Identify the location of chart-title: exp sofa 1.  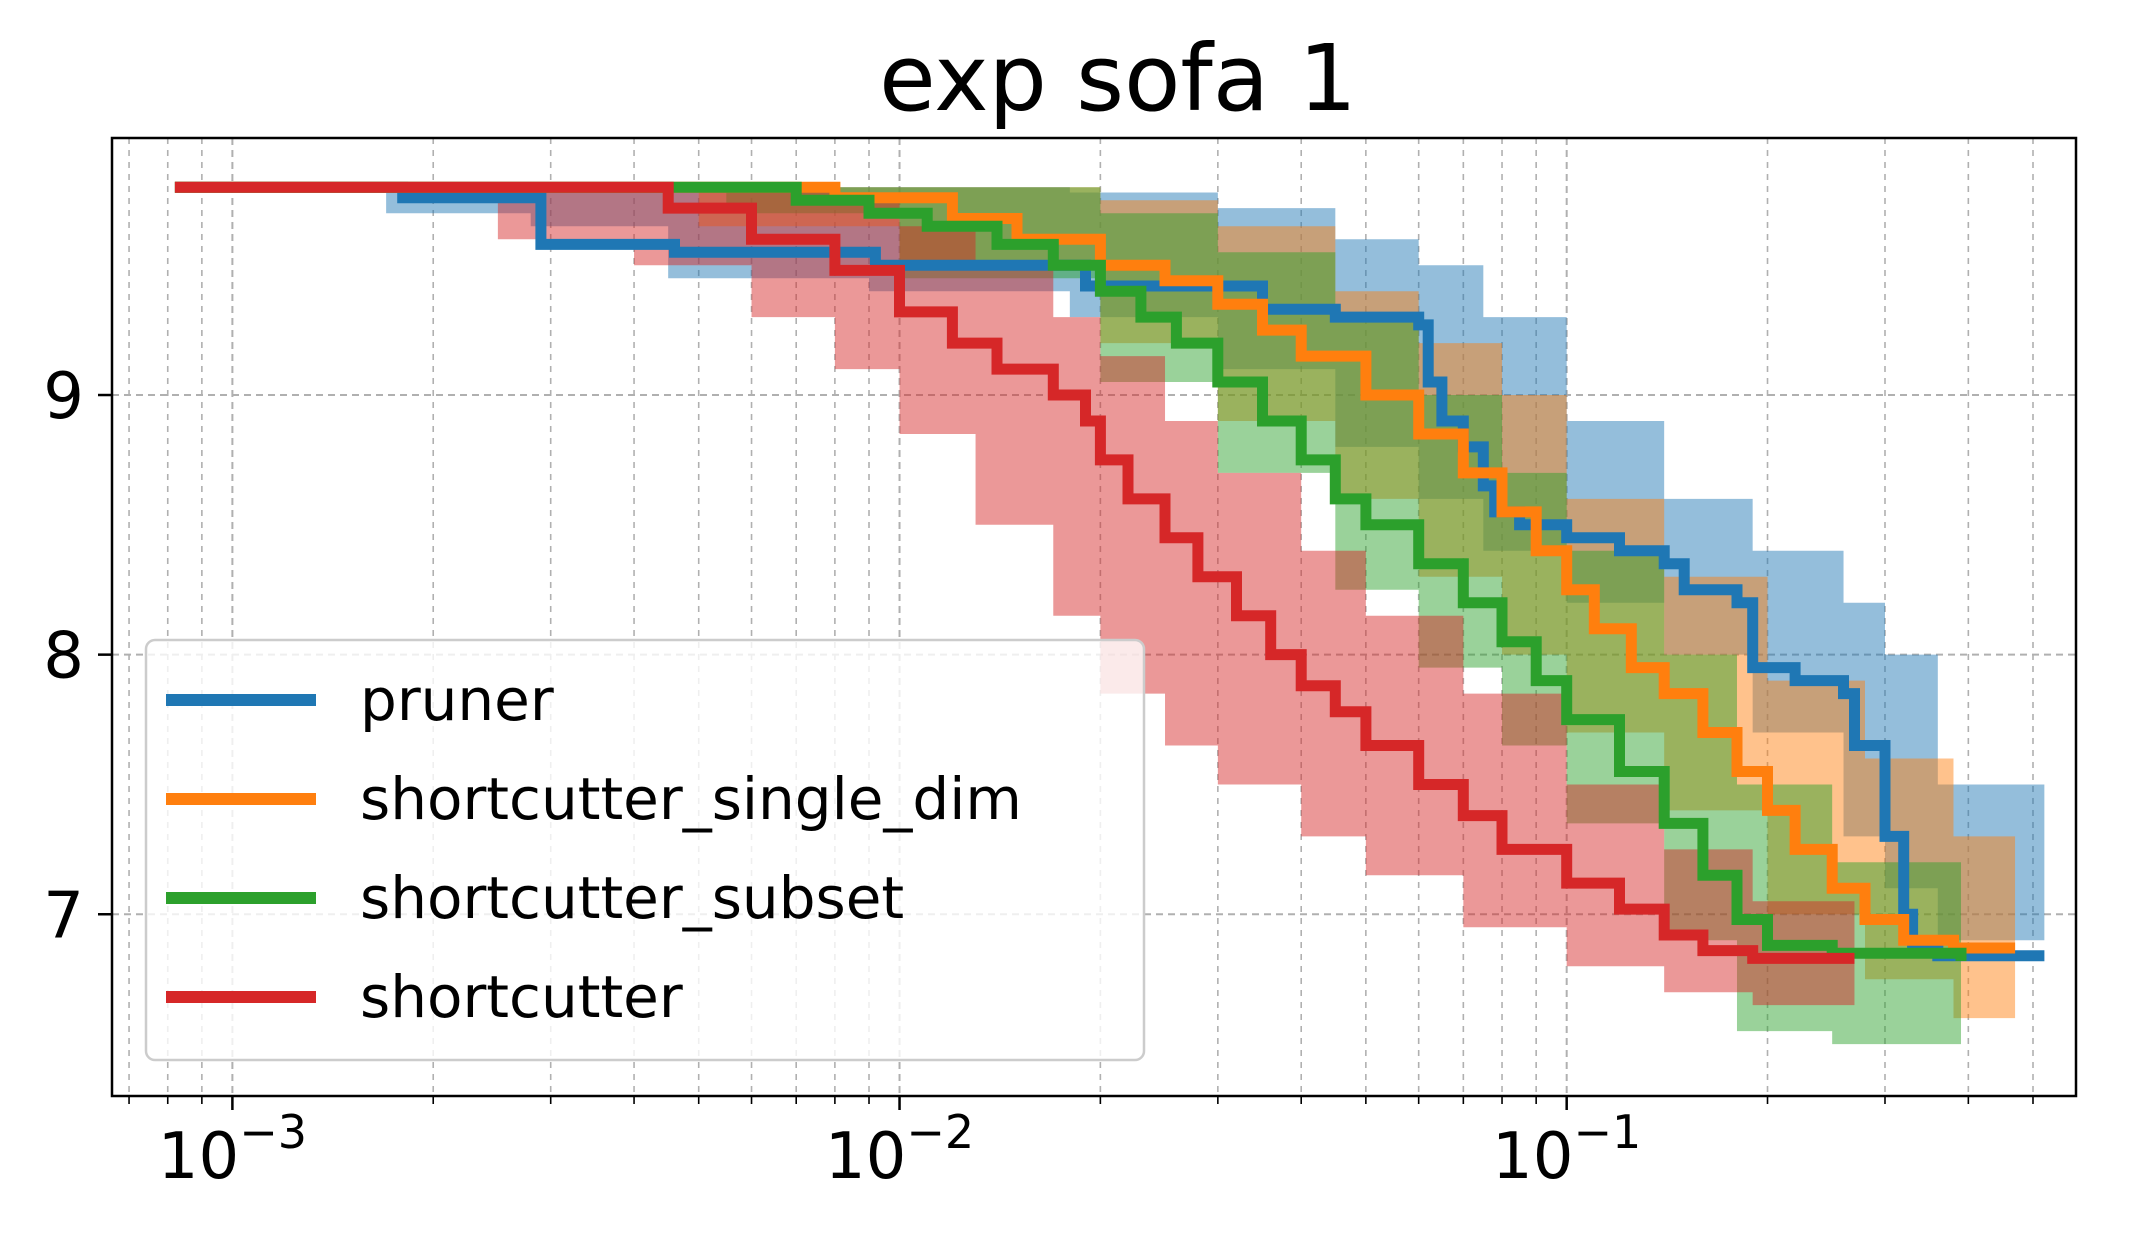
(1118, 78).